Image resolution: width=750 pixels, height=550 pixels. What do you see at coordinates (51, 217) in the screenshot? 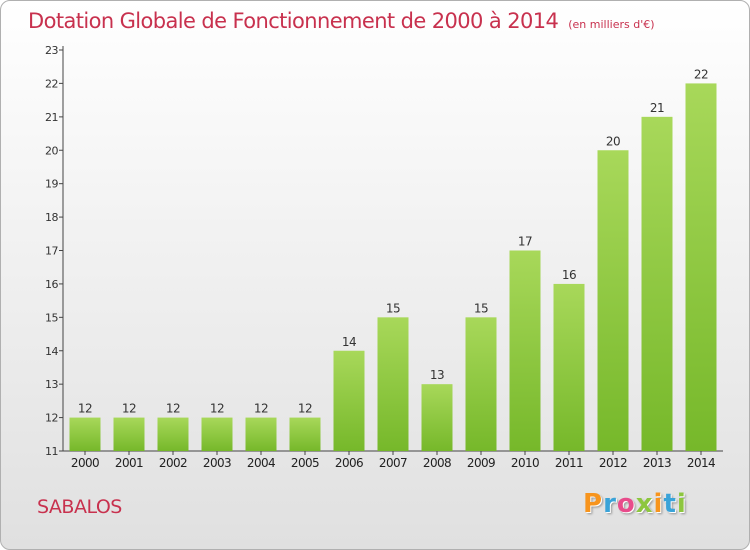
I see `y-tick-label: 18` at bounding box center [51, 217].